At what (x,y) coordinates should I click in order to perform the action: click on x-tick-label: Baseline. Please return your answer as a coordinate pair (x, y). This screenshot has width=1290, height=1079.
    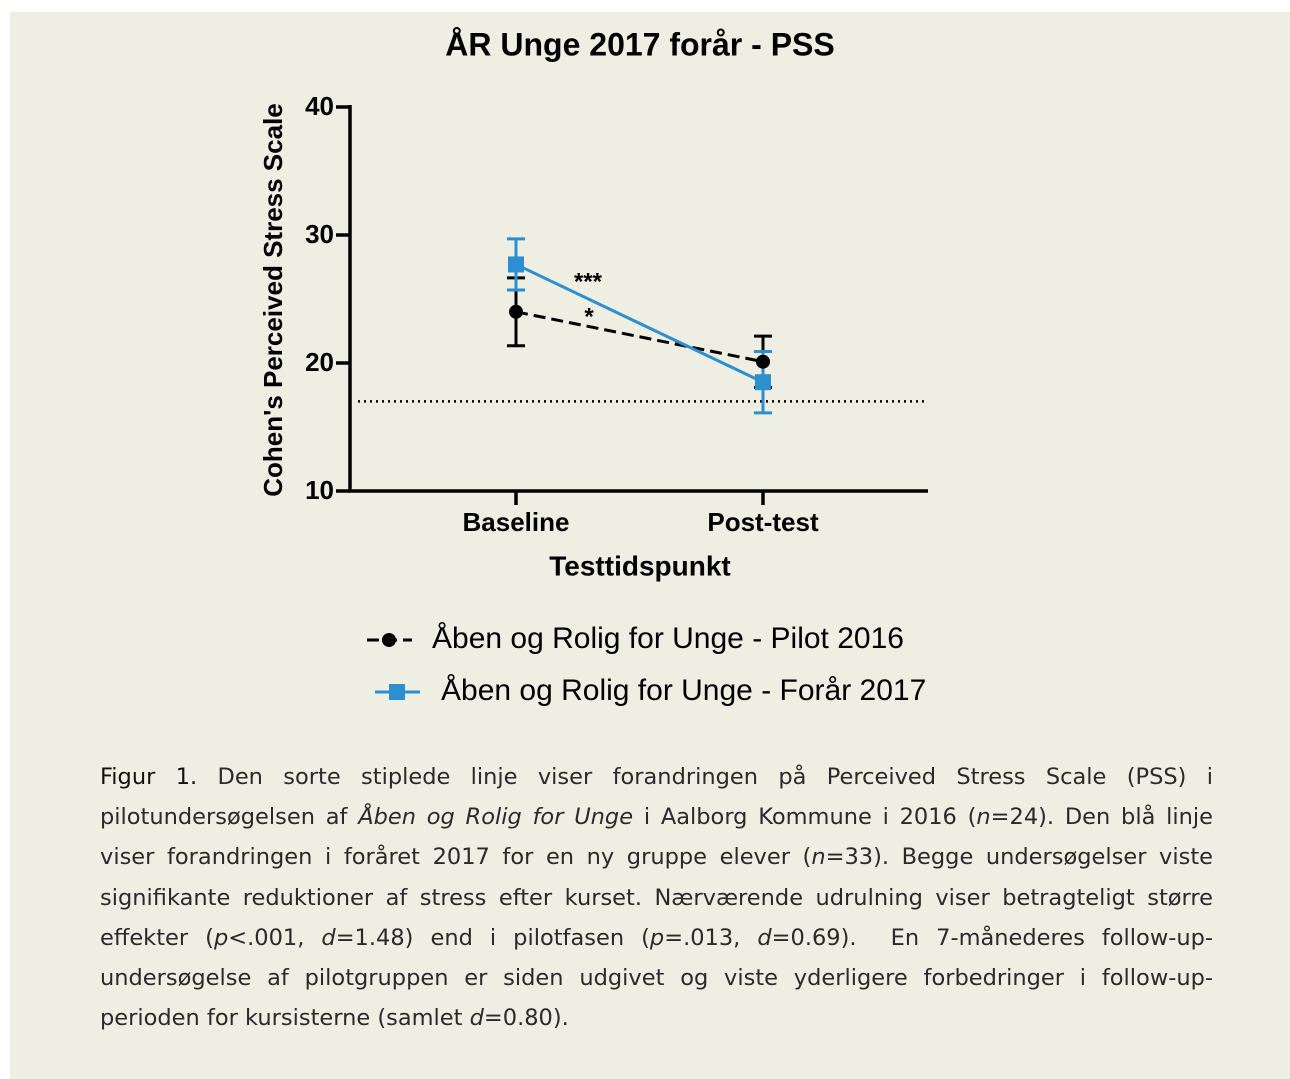
    Looking at the image, I should click on (516, 522).